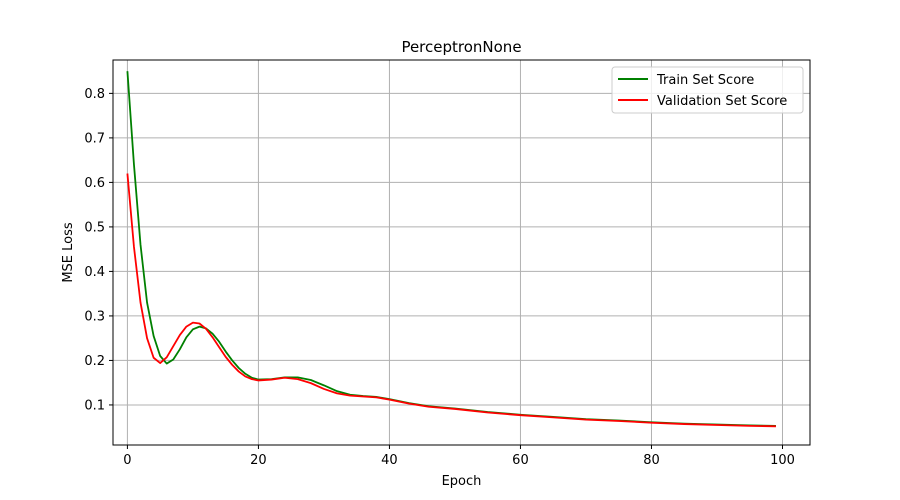 The image size is (900, 500). What do you see at coordinates (520, 460) in the screenshot?
I see `x-tick-label: 60` at bounding box center [520, 460].